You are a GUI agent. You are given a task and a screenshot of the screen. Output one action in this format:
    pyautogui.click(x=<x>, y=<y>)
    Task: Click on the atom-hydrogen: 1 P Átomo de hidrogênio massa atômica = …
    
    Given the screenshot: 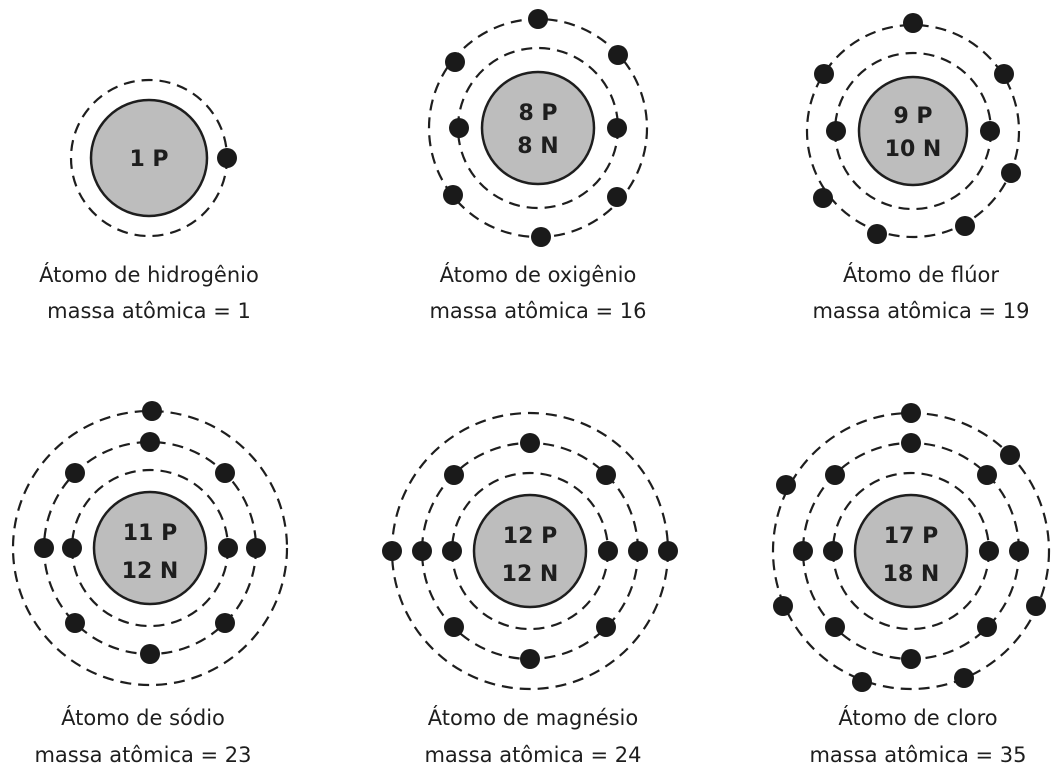 What is the action you would take?
    pyautogui.click(x=149, y=200)
    